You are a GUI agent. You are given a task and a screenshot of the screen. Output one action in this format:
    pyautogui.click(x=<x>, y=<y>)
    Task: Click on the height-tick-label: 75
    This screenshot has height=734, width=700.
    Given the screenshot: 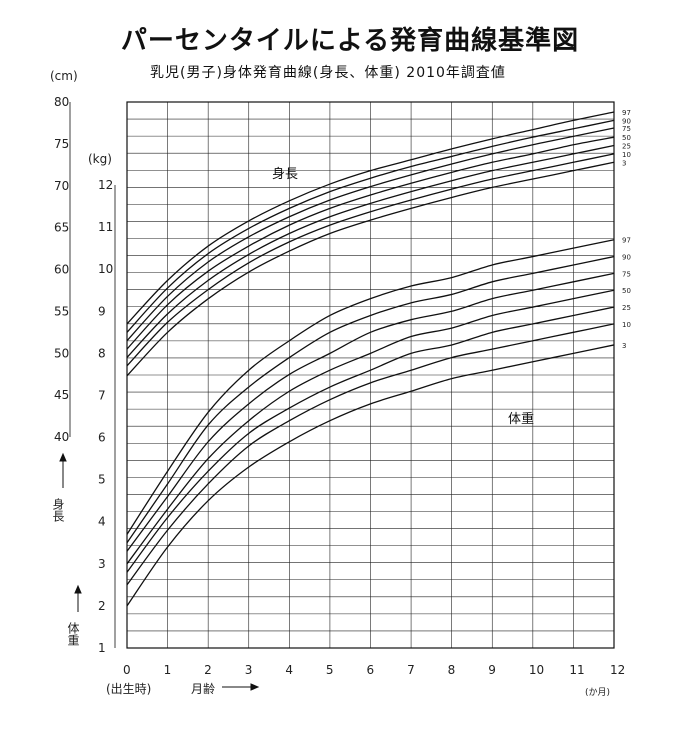 What is the action you would take?
    pyautogui.click(x=61, y=144)
    